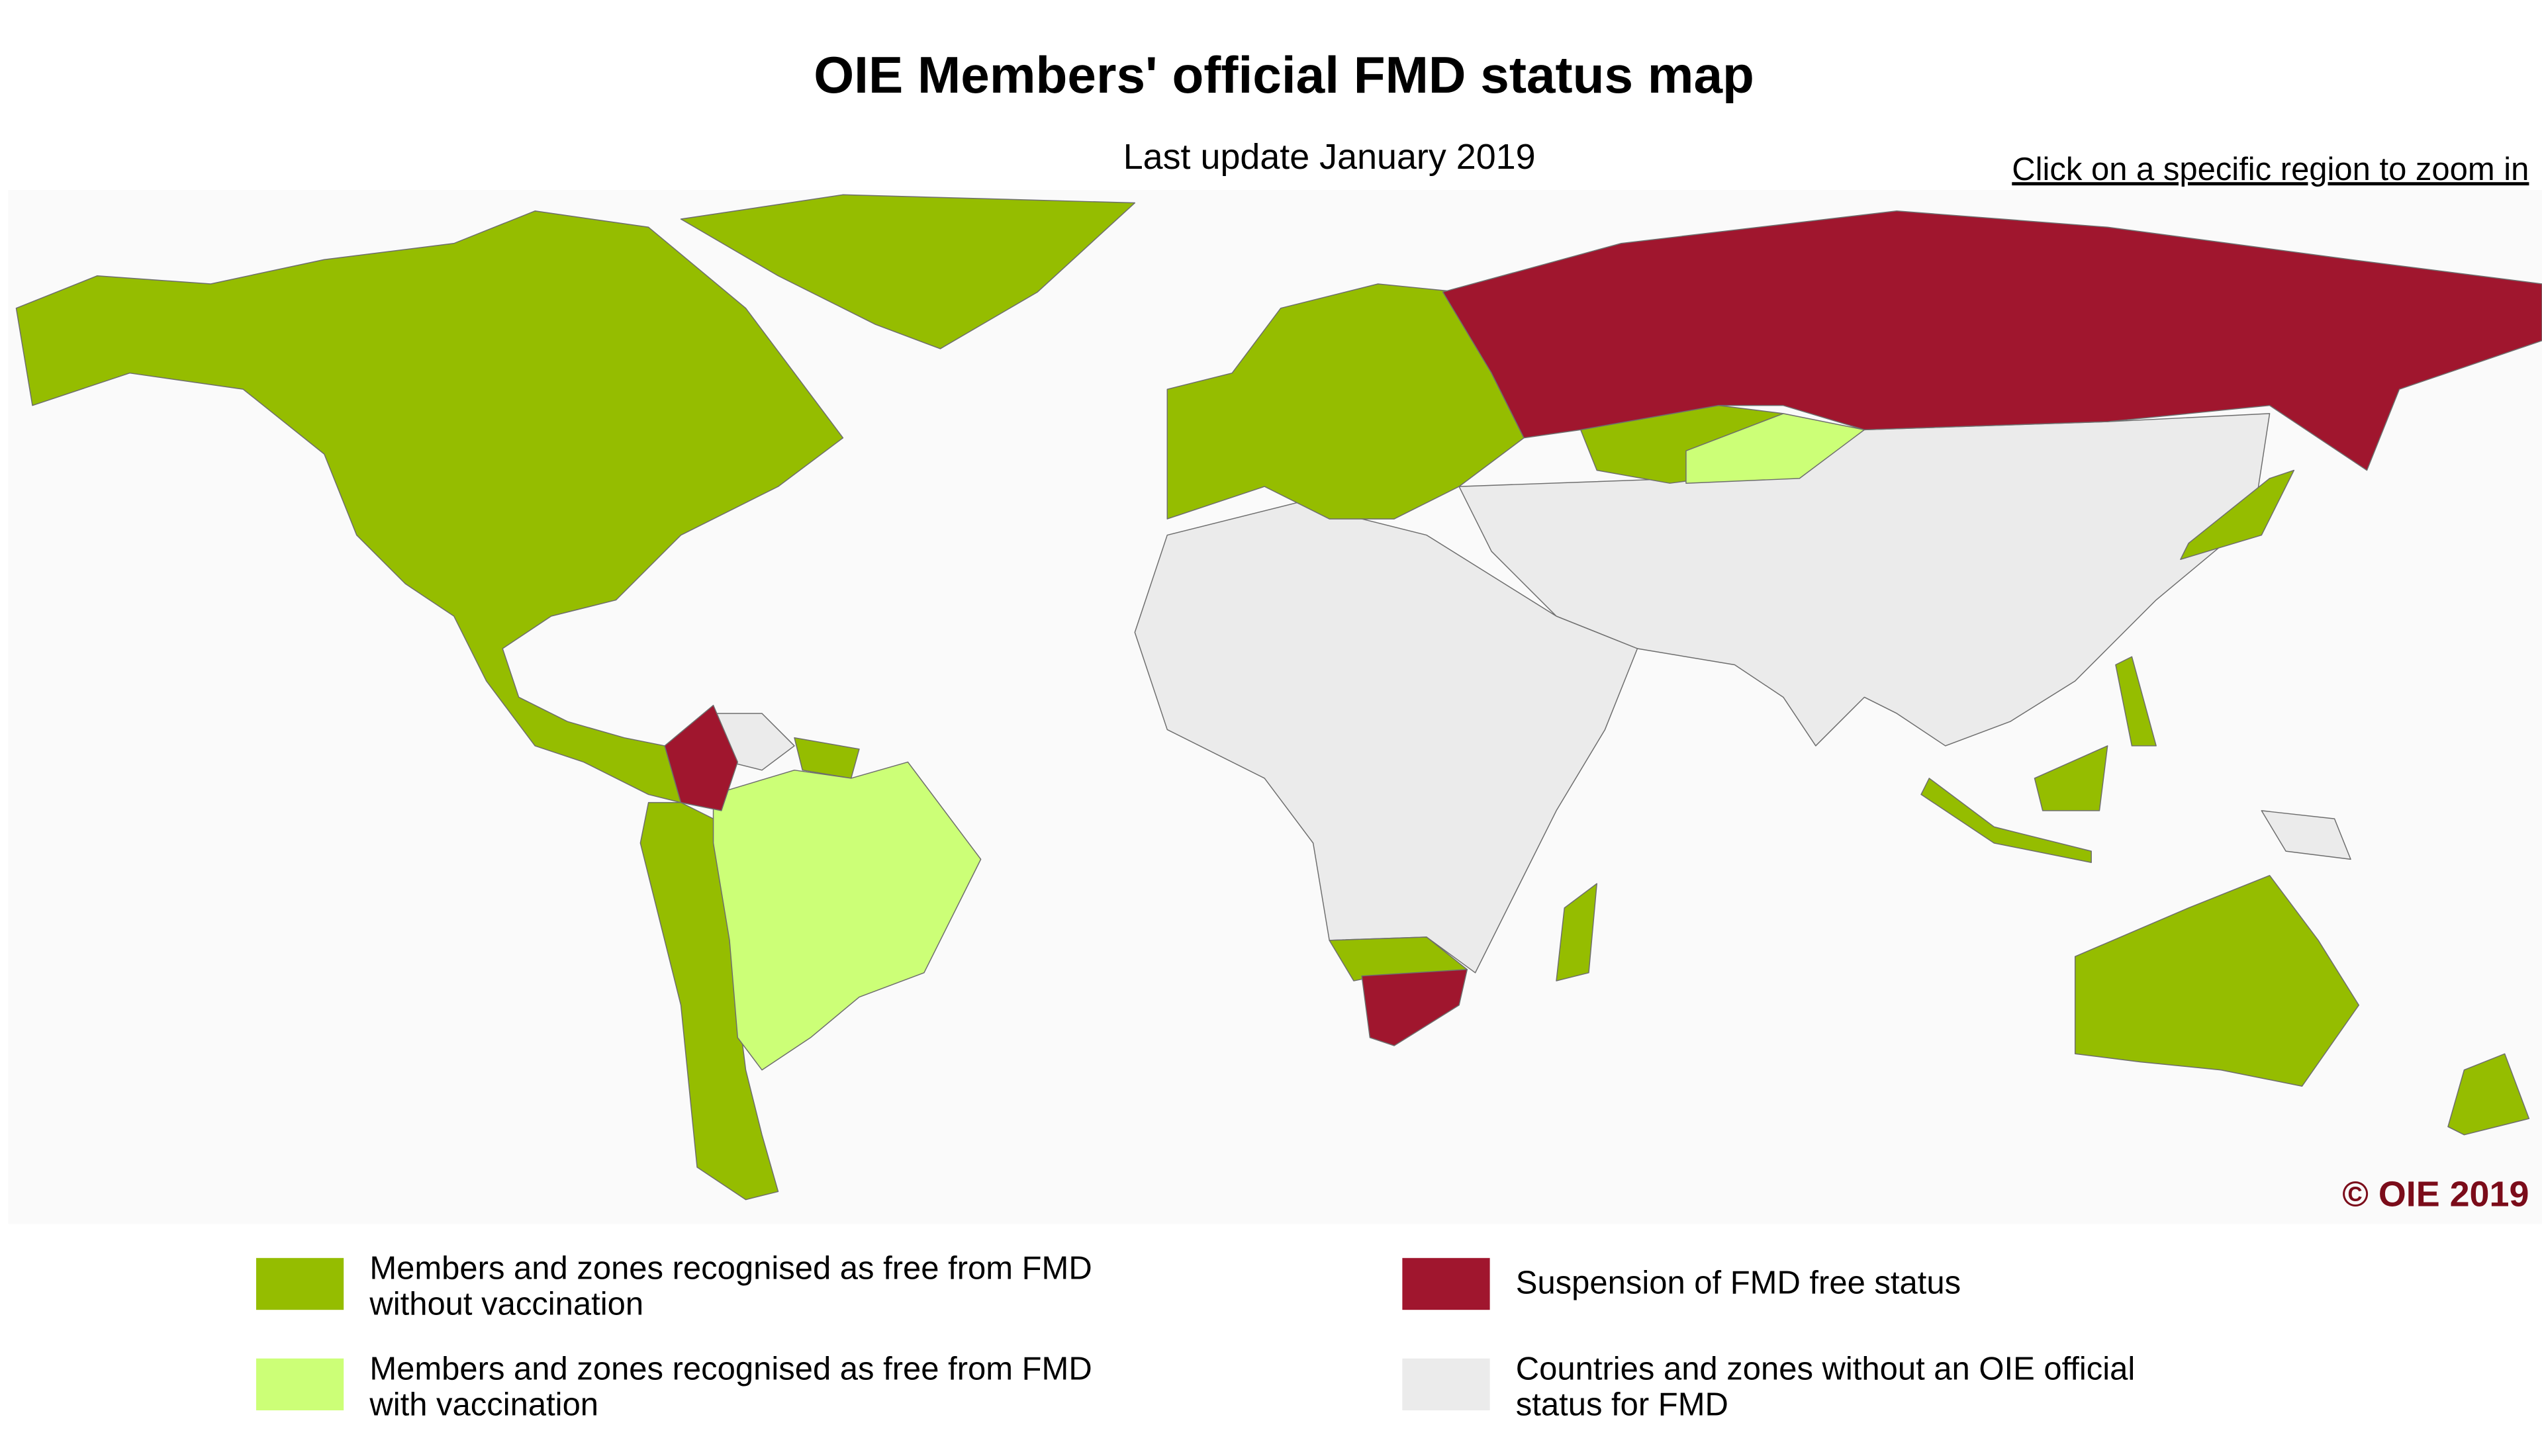  What do you see at coordinates (1992, 340) in the screenshot?
I see `russia` at bounding box center [1992, 340].